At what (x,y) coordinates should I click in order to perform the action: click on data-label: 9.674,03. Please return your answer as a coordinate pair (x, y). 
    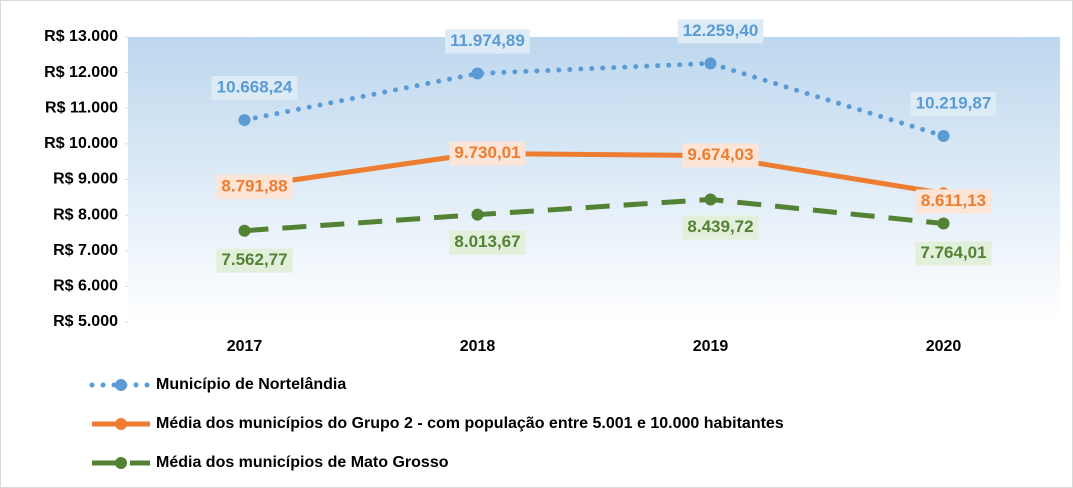
    Looking at the image, I should click on (720, 154).